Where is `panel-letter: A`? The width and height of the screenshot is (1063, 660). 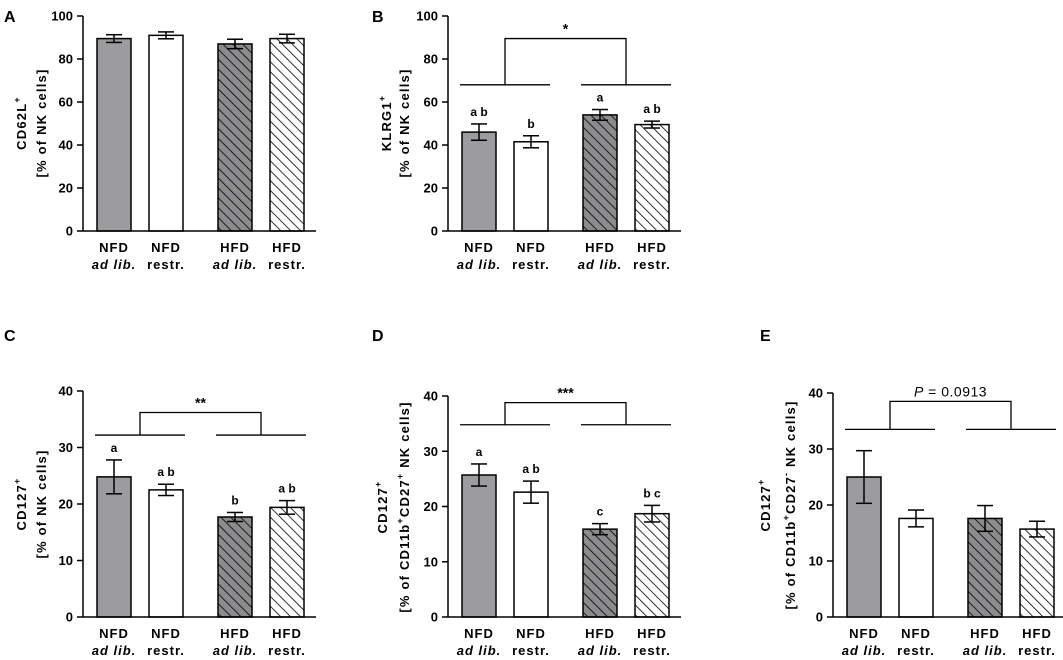 panel-letter: A is located at coordinates (10, 17).